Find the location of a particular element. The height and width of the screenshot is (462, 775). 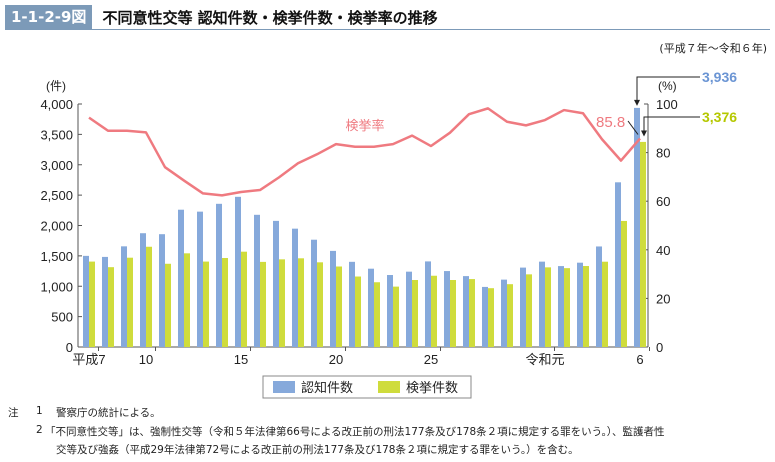

left-tick-label: 1,000 is located at coordinates (56, 286).